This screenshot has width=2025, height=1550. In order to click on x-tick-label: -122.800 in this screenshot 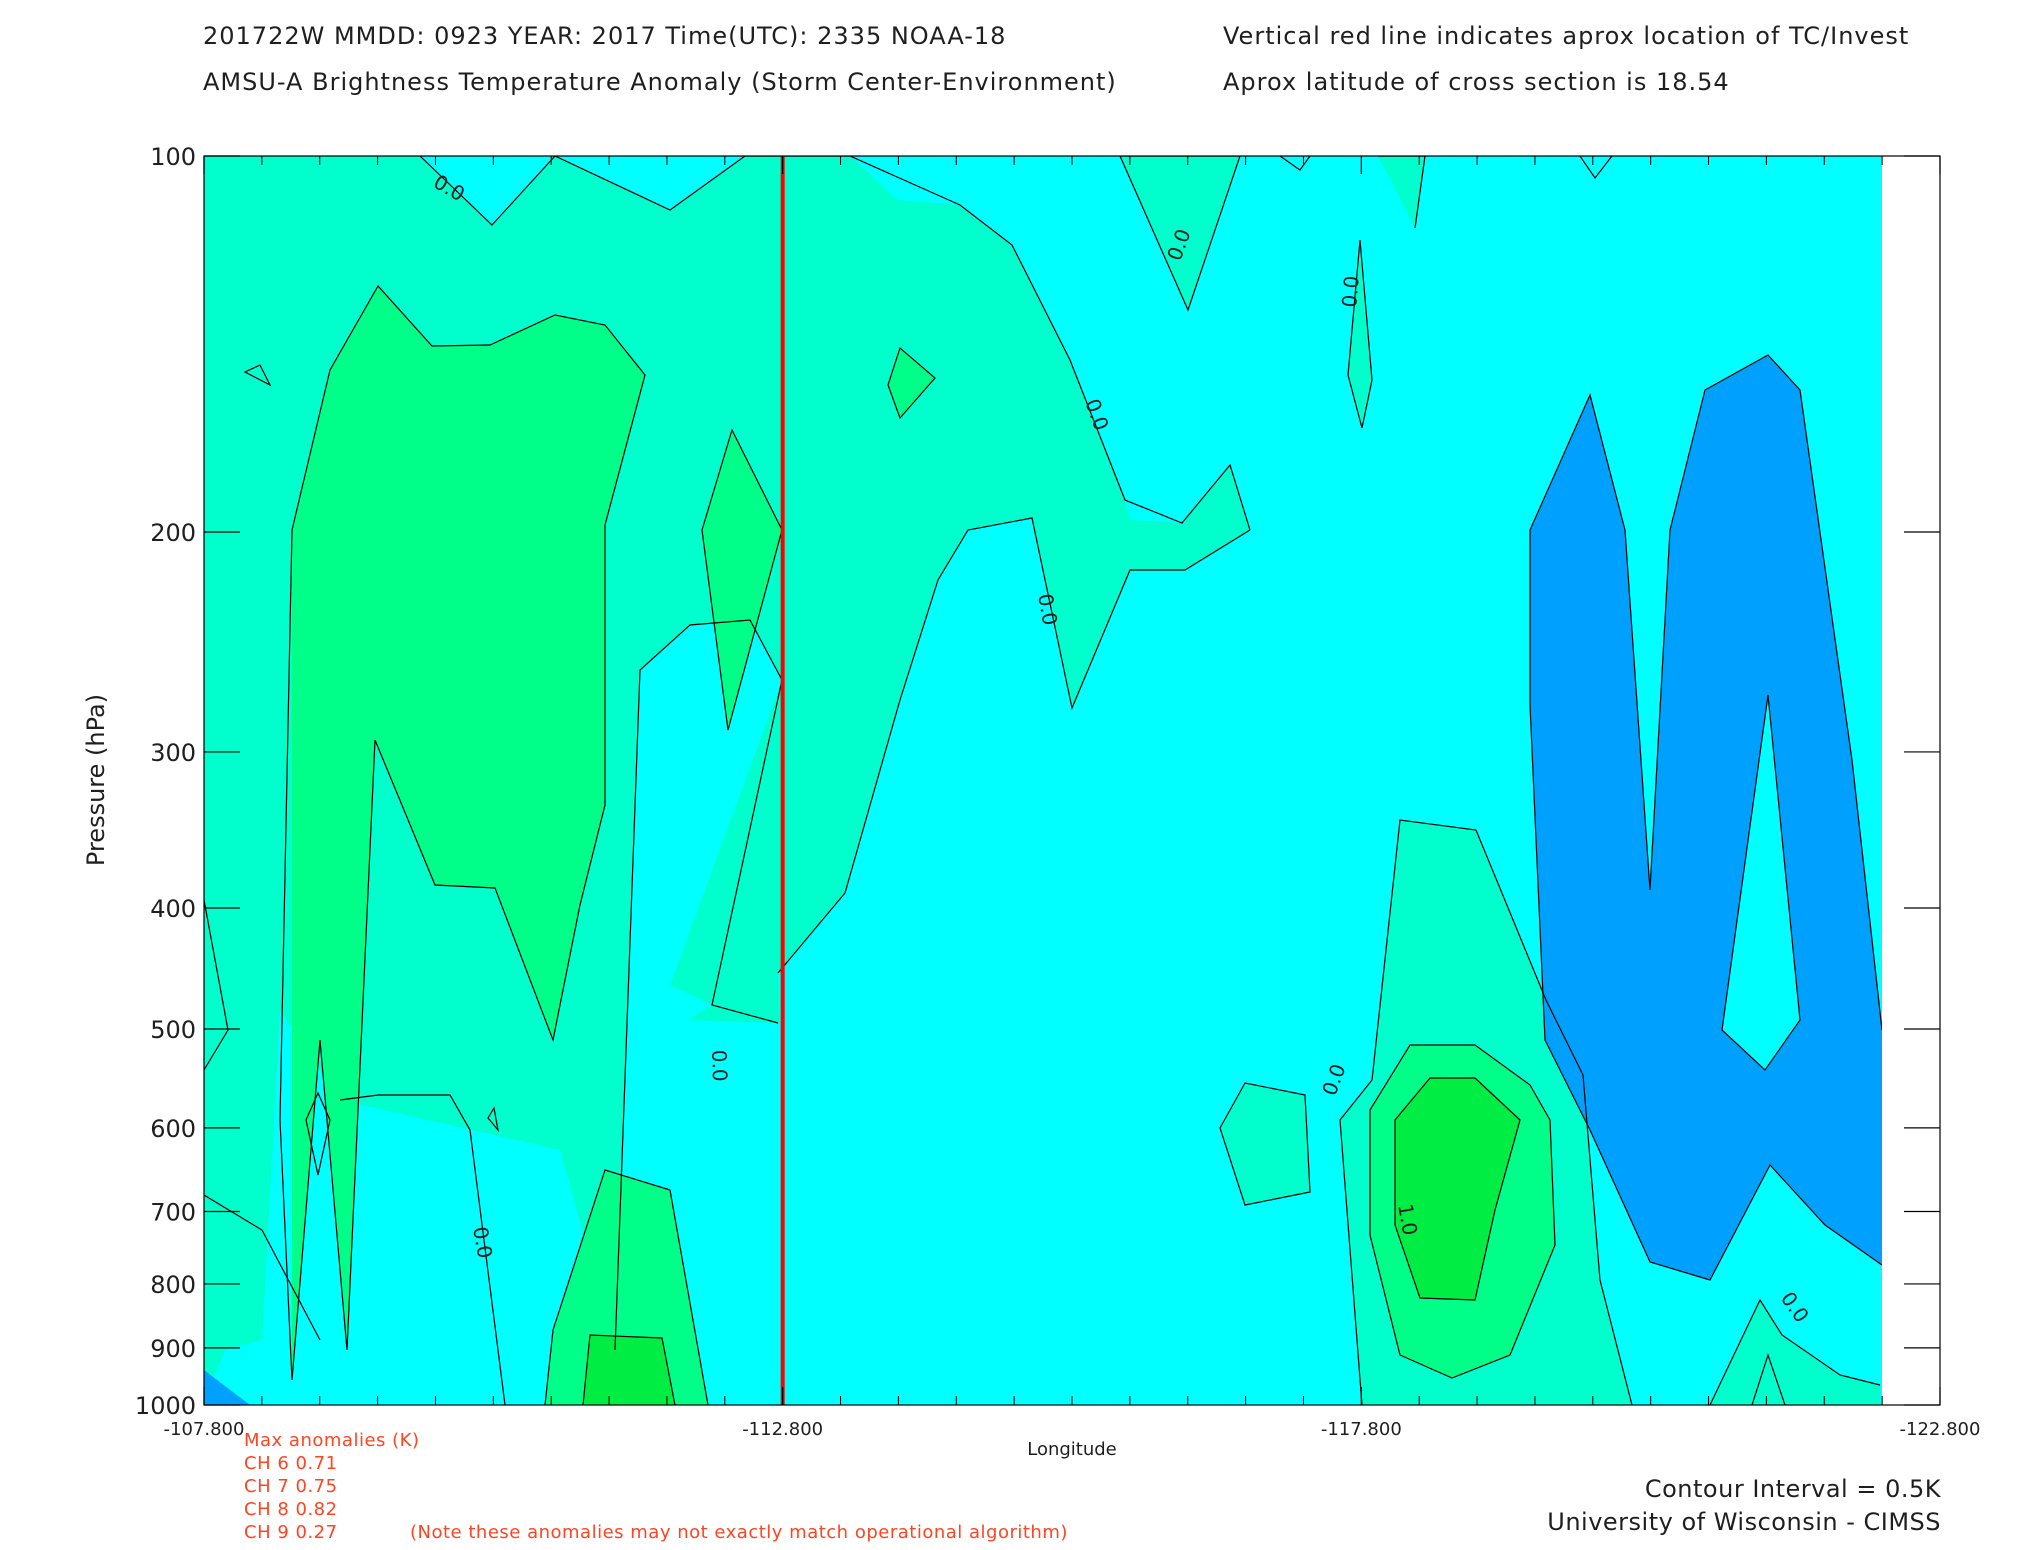, I will do `click(1940, 1429)`.